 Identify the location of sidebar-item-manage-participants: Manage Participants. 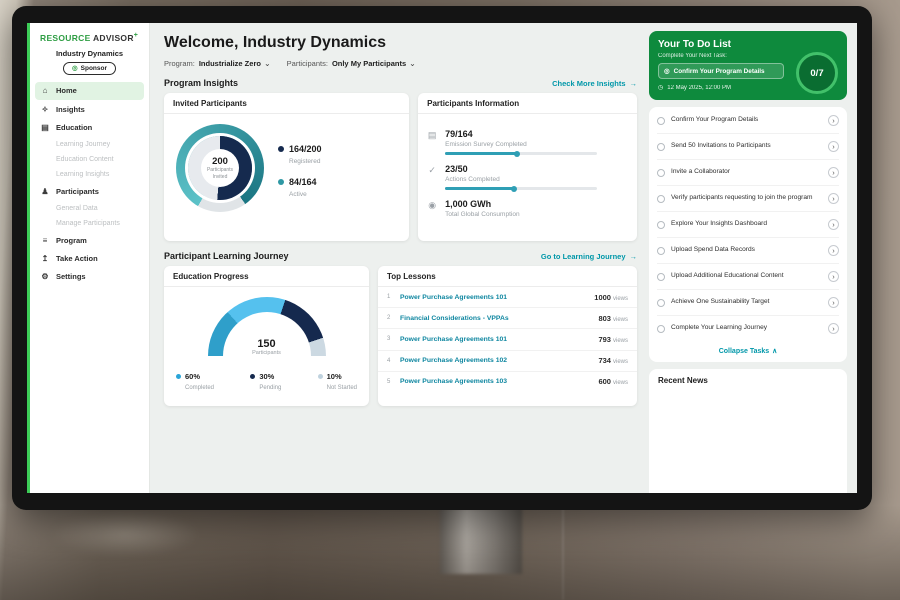
(89, 223).